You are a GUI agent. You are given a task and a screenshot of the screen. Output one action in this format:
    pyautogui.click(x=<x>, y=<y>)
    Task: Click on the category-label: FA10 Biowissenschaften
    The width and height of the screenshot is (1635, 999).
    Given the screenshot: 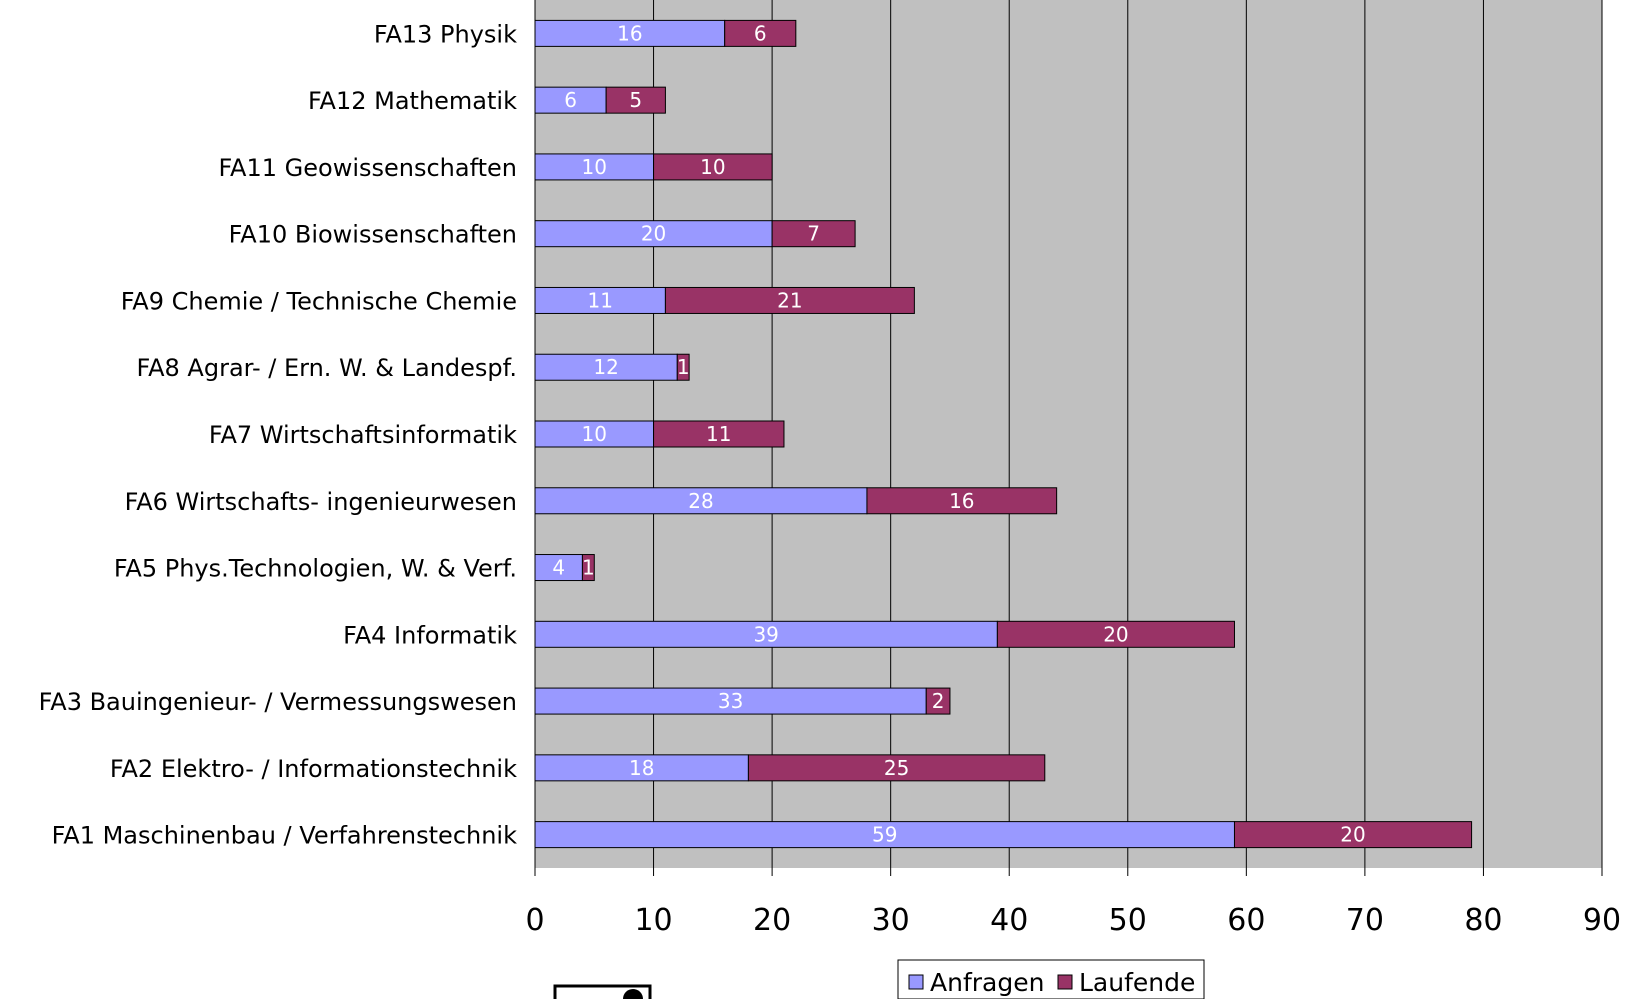 What is the action you would take?
    pyautogui.click(x=373, y=235)
    